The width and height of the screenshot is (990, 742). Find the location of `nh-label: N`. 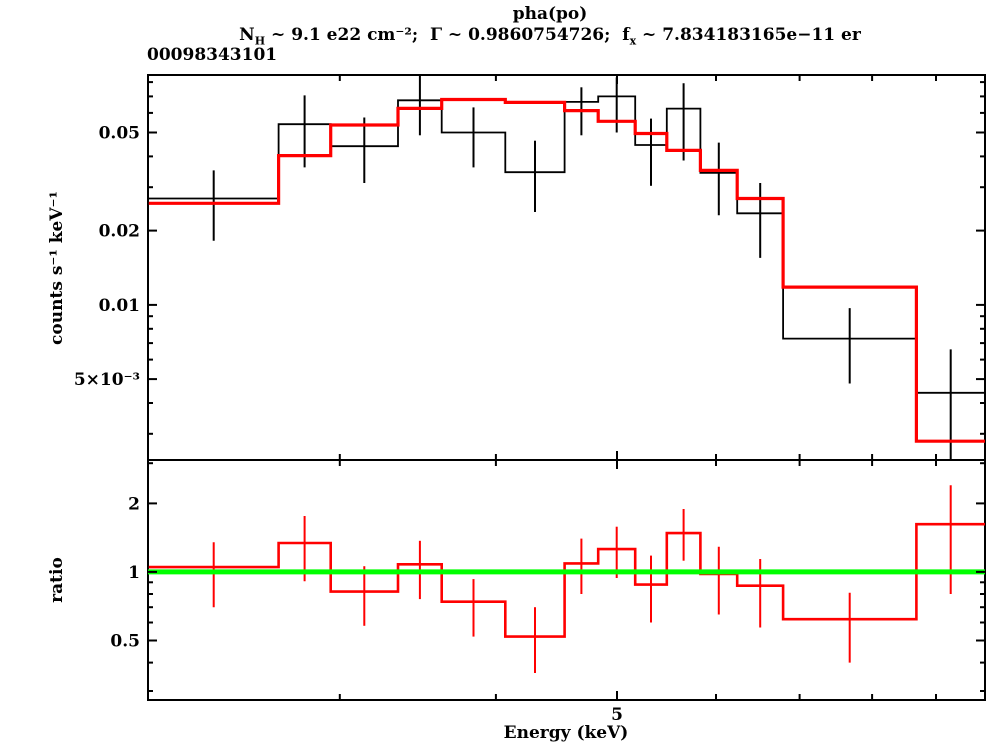

nh-label: N is located at coordinates (247, 35).